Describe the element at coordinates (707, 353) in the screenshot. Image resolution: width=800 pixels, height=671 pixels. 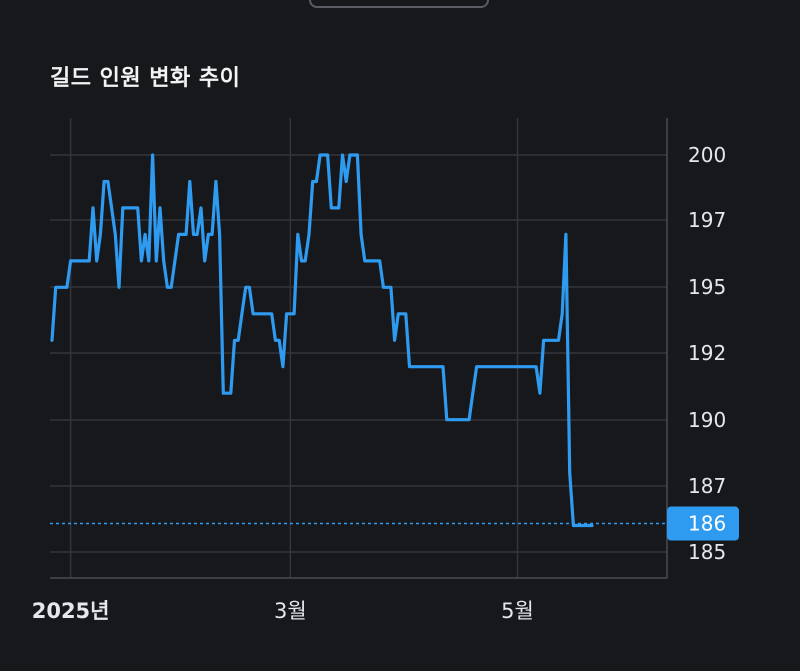
I see `y-tick-label-192: 192` at that location.